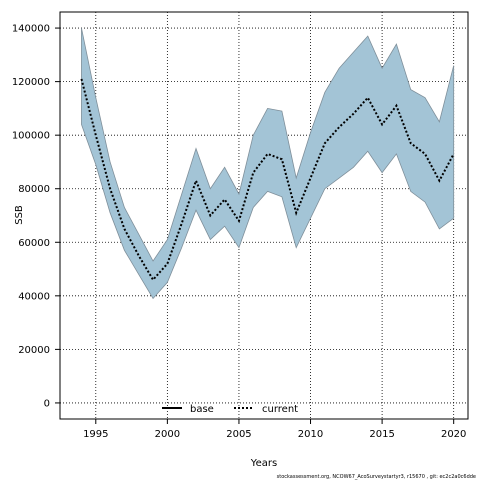  What do you see at coordinates (238, 434) in the screenshot?
I see `x-tick-label-2005: 2005` at bounding box center [238, 434].